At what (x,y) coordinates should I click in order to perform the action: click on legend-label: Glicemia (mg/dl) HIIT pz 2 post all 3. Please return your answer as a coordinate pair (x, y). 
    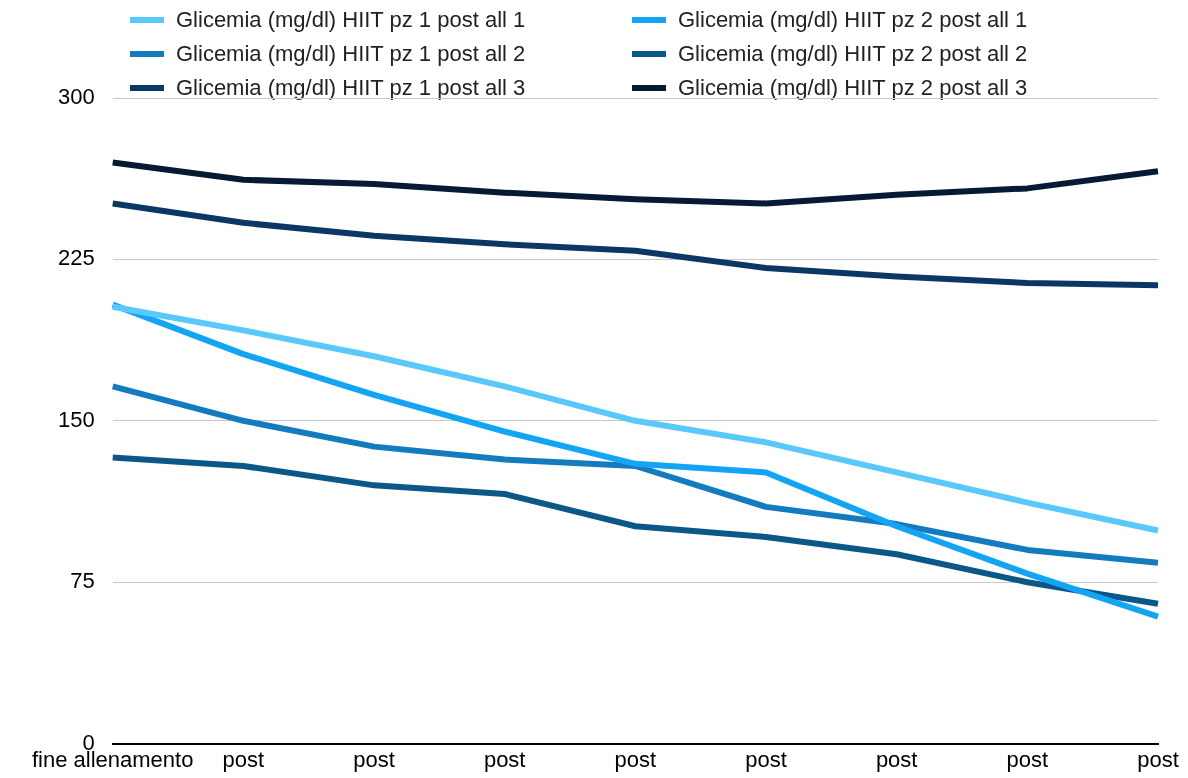
    Looking at the image, I should click on (853, 88).